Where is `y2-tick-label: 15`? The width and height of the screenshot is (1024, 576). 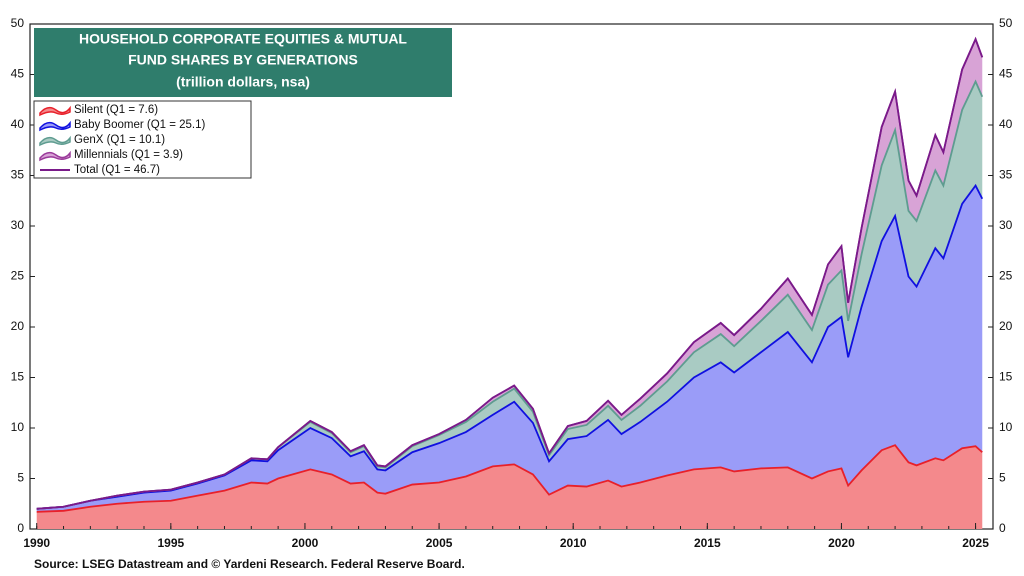 y2-tick-label: 15 is located at coordinates (1006, 377).